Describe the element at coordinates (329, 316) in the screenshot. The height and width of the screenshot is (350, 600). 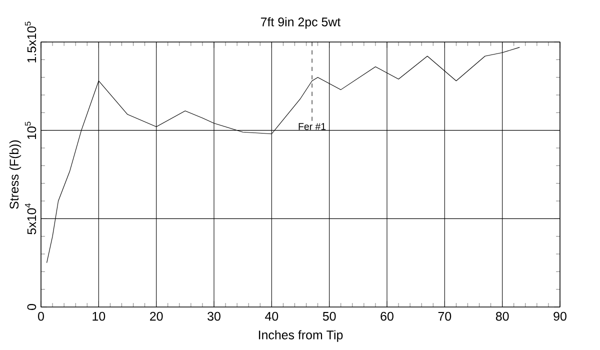
I see `x-tick-label: 50` at that location.